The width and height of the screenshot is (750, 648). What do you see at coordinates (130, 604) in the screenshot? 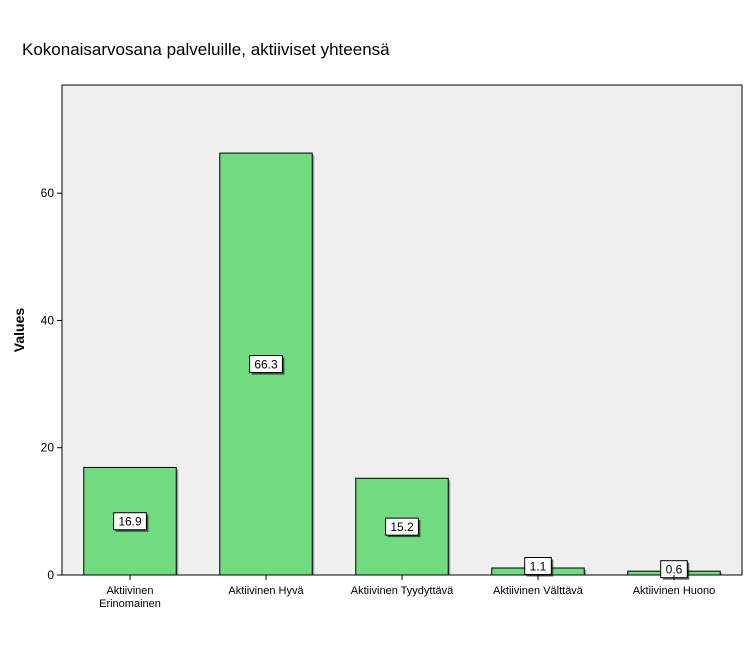
I see `x-tick-label: Erinomainen` at bounding box center [130, 604].